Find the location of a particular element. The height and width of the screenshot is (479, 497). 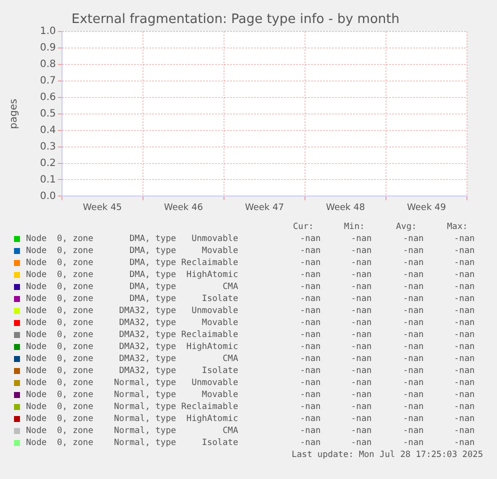

legend-label: Node 0, zone Normal, type Unmovable is located at coordinates (132, 383).